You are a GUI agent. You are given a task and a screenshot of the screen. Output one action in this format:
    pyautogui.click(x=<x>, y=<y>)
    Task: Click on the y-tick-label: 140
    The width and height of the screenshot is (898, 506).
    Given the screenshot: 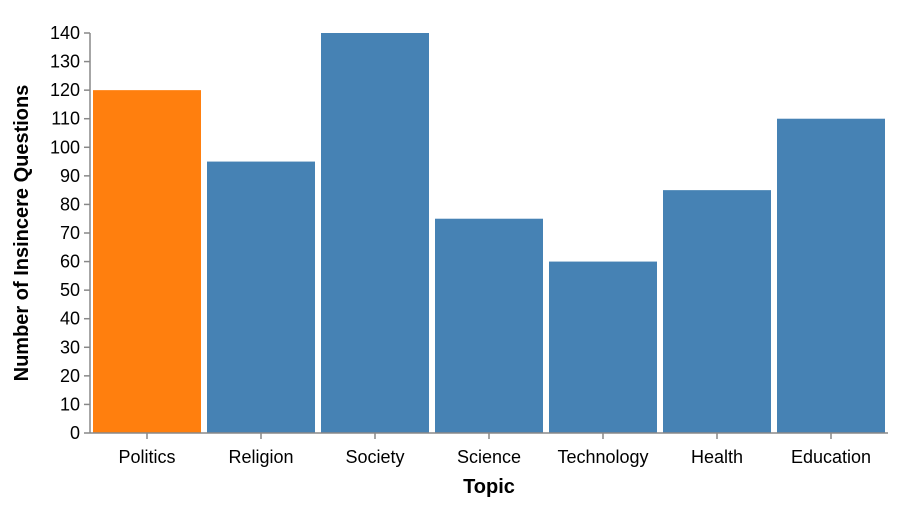 What is the action you would take?
    pyautogui.click(x=65, y=33)
    